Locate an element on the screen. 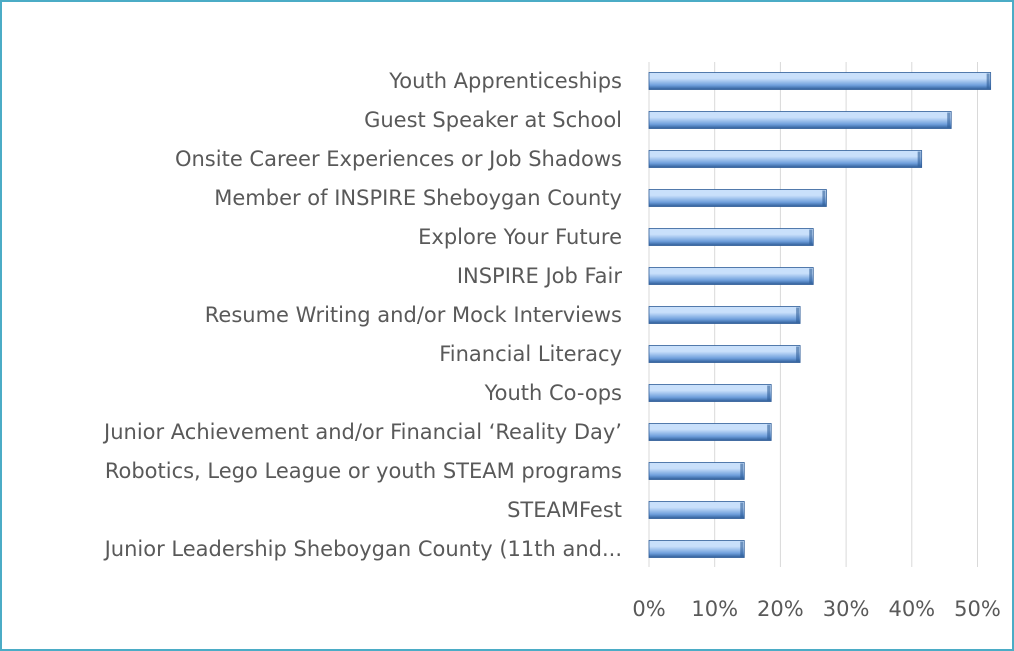  category-label: Financial Literacy is located at coordinates (530, 354).